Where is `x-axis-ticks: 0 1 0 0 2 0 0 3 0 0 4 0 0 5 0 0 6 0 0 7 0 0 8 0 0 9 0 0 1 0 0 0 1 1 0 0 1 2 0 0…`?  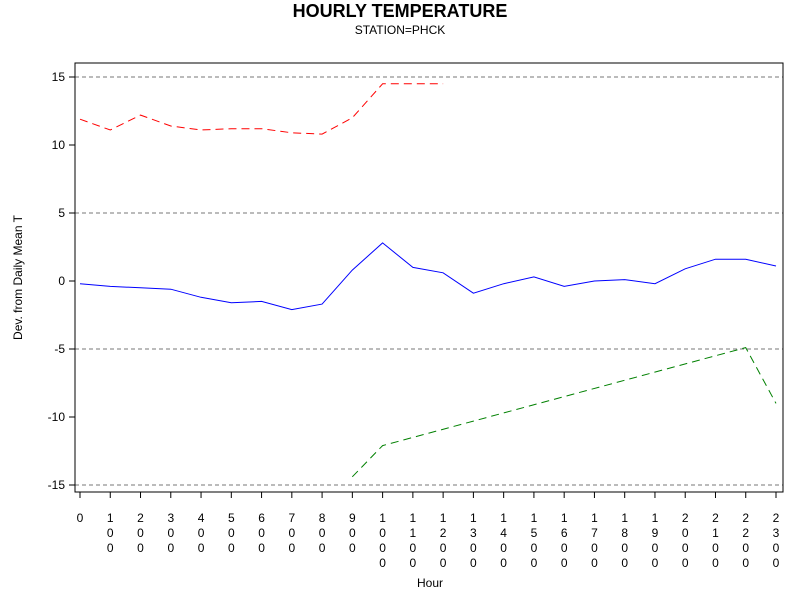 x-axis-ticks: 0 1 0 0 2 0 0 3 0 0 4 0 0 5 0 0 6 0 0 7 0 0 8 0 0 9 0 0 1 0 0 0 1 1 0 0 1 2 0 0… is located at coordinates (428, 531).